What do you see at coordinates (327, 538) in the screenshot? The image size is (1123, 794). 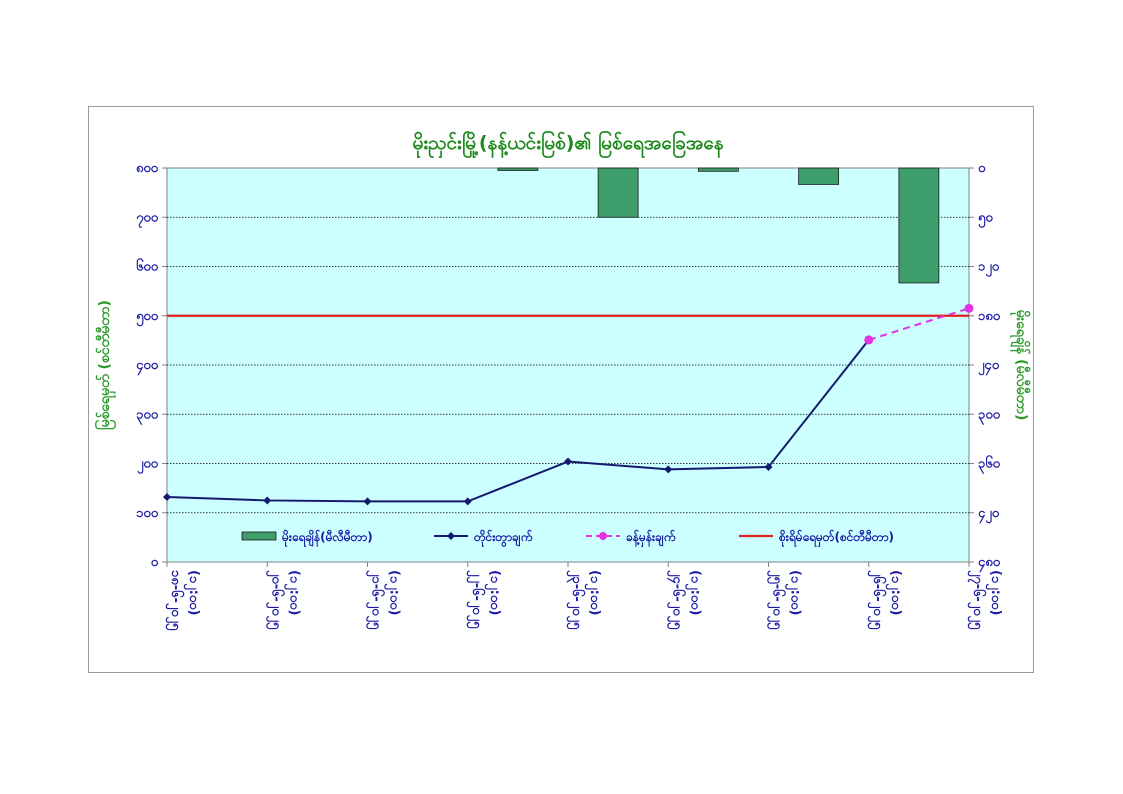 I see `legend-label: မိုးရေချိန်(မီလီမီတာ)` at bounding box center [327, 538].